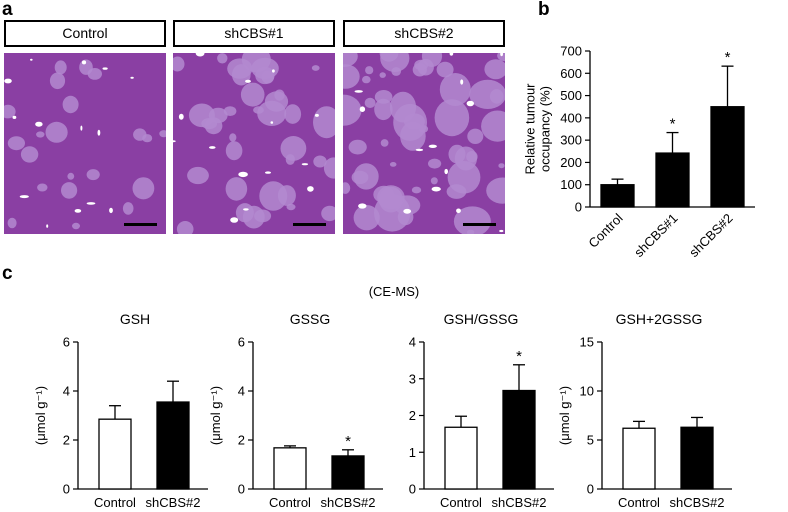  What do you see at coordinates (7, 10) in the screenshot?
I see `panel-letter-a: a` at bounding box center [7, 10].